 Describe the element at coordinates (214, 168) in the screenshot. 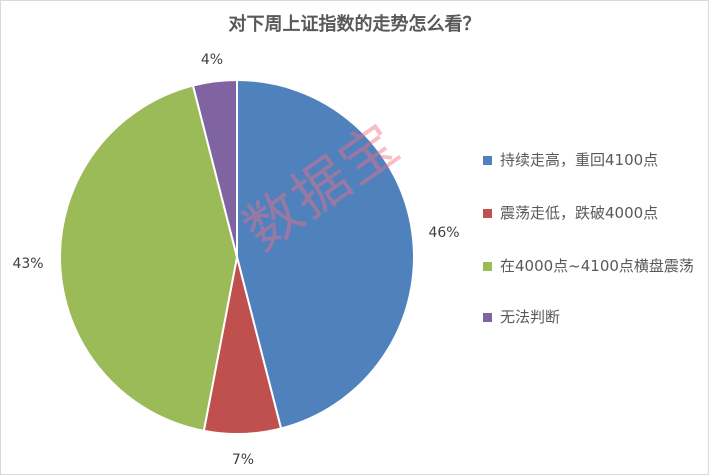

I see `pie-slice` at that location.